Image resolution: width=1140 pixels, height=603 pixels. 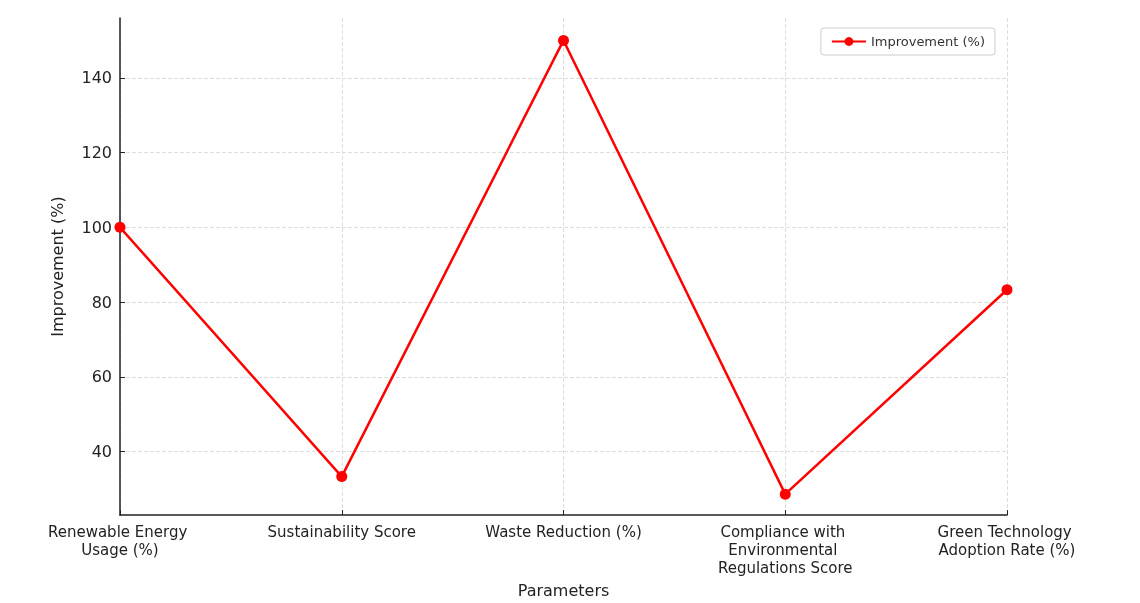 What do you see at coordinates (101, 377) in the screenshot?
I see `y-tick-label: 60` at bounding box center [101, 377].